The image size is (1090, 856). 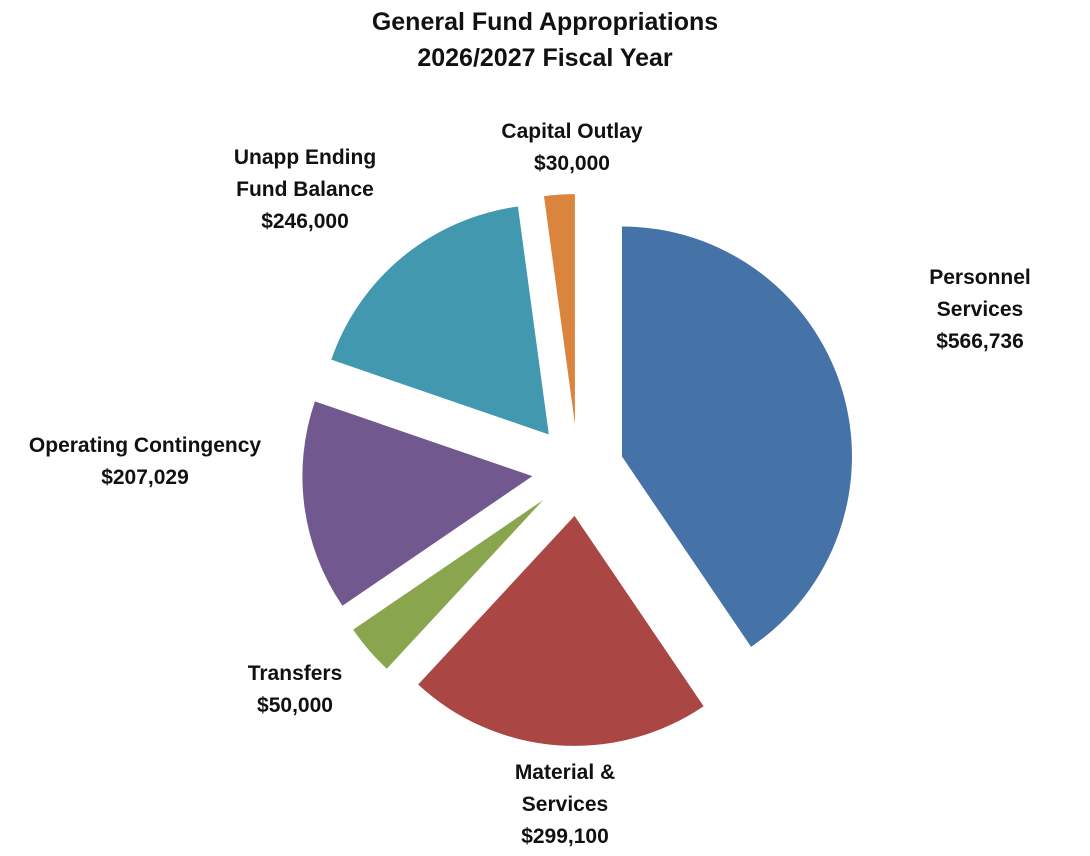 I want to click on slice-label: Personnel Services $566,736, so click(x=980, y=310).